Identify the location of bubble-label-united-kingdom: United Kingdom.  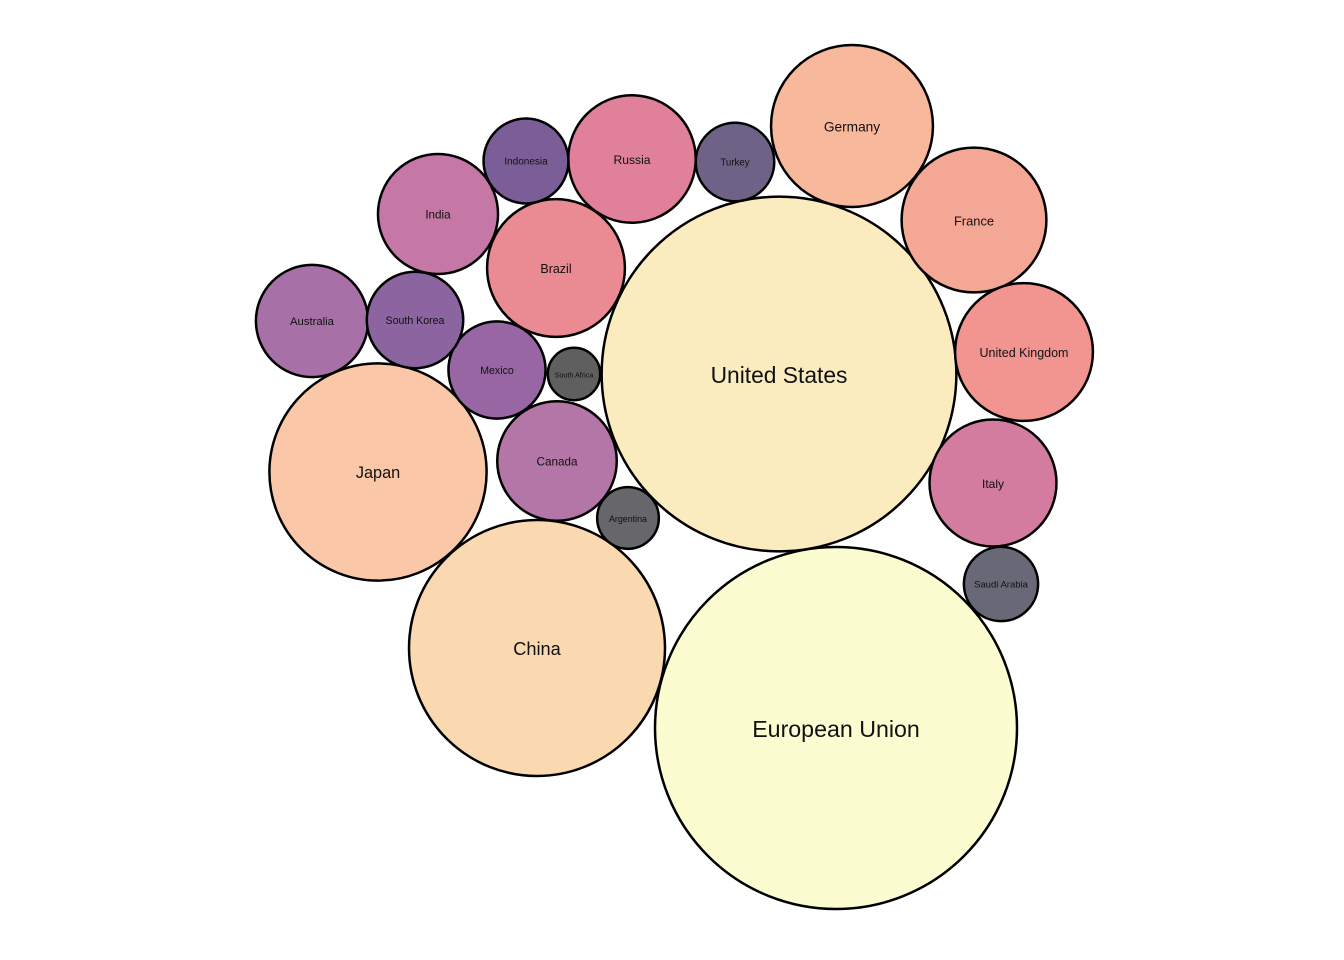
(1024, 353).